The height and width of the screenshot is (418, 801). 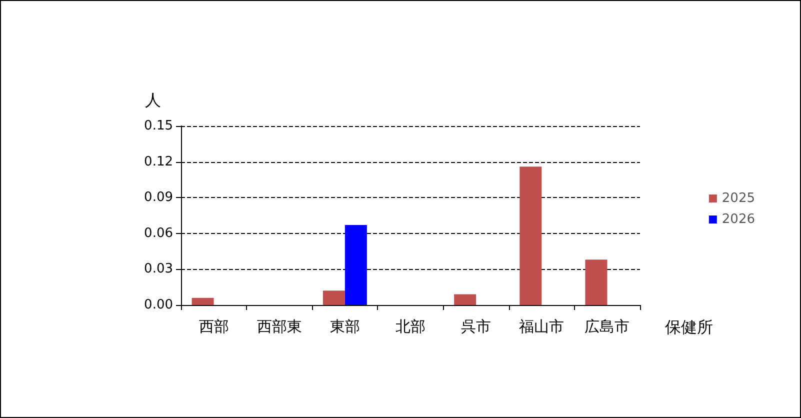 What do you see at coordinates (158, 126) in the screenshot?
I see `y-tick-label: 0.15` at bounding box center [158, 126].